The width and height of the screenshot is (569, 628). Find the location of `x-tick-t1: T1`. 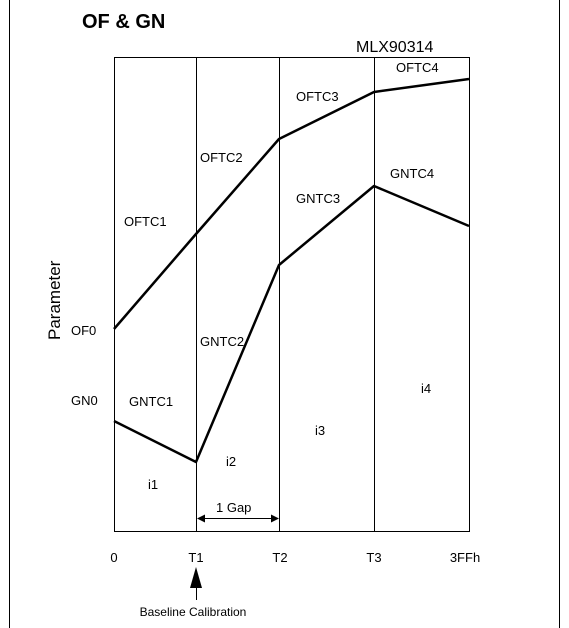

x-tick-t1: T1 is located at coordinates (195, 557).